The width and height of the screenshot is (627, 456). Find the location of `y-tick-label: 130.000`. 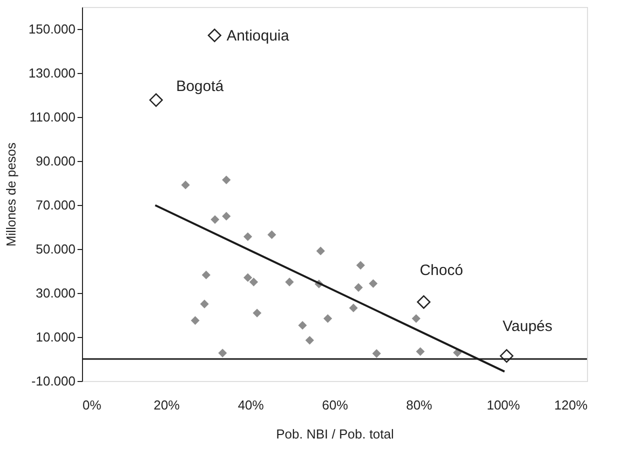

y-tick-label: 130.000 is located at coordinates (52, 73).